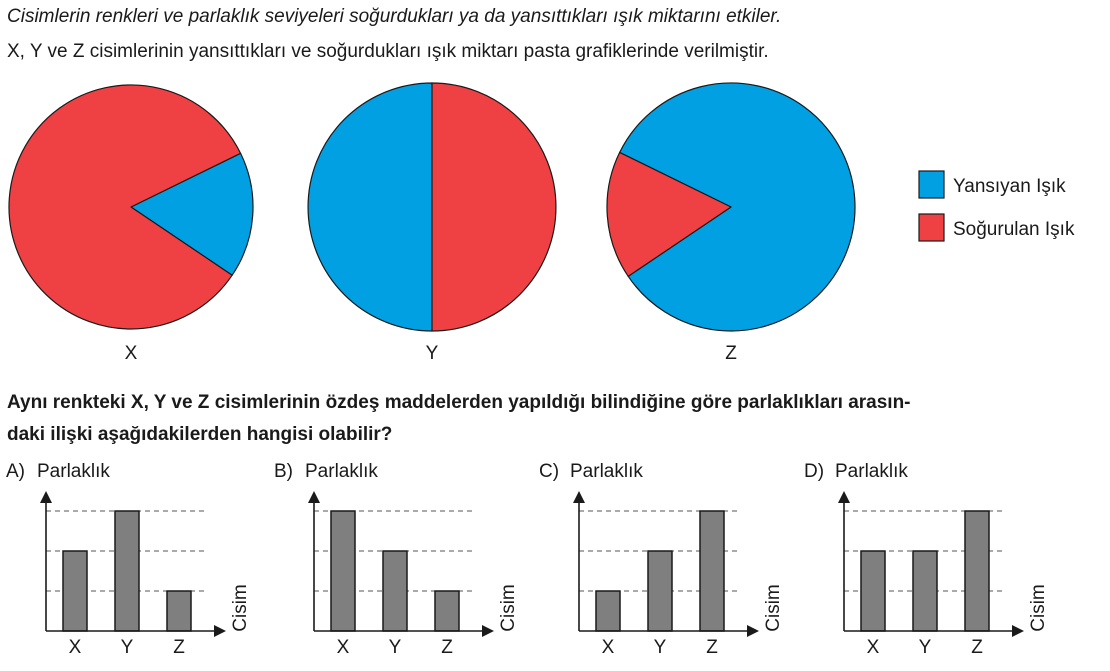  Describe the element at coordinates (432, 353) in the screenshot. I see `pie-y-label: Y` at that location.